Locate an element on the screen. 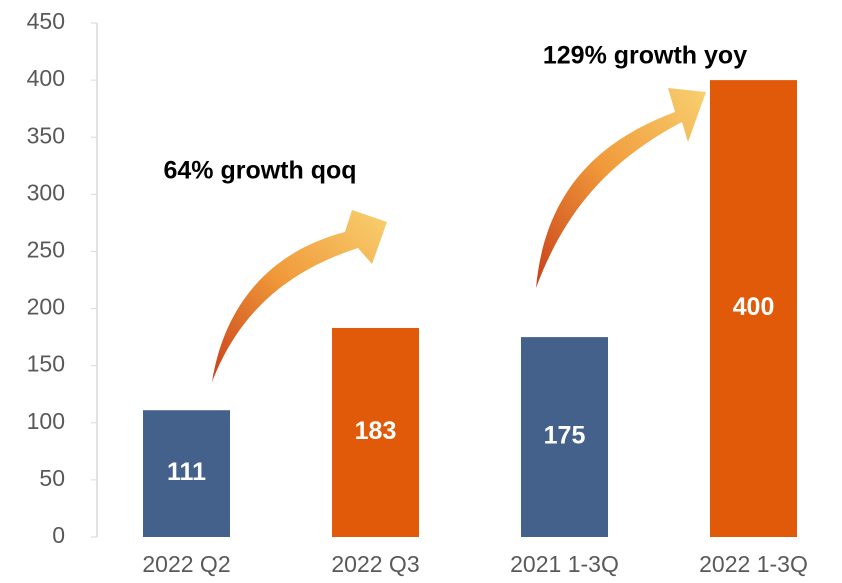 This screenshot has width=842, height=583. x-tick-label: 2021 1-3Q is located at coordinates (564, 564).